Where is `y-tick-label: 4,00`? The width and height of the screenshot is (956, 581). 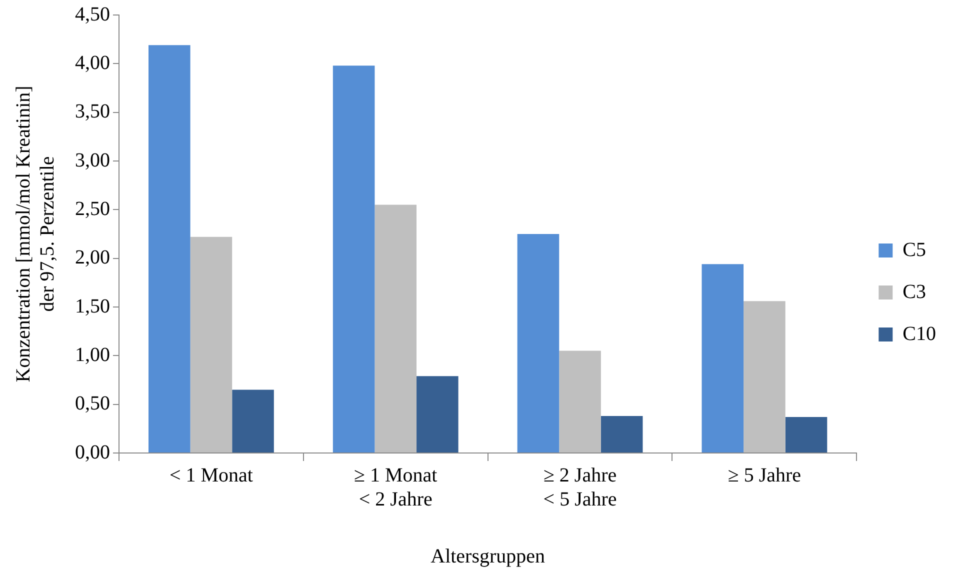
y-tick-label: 4,00 is located at coordinates (92, 63).